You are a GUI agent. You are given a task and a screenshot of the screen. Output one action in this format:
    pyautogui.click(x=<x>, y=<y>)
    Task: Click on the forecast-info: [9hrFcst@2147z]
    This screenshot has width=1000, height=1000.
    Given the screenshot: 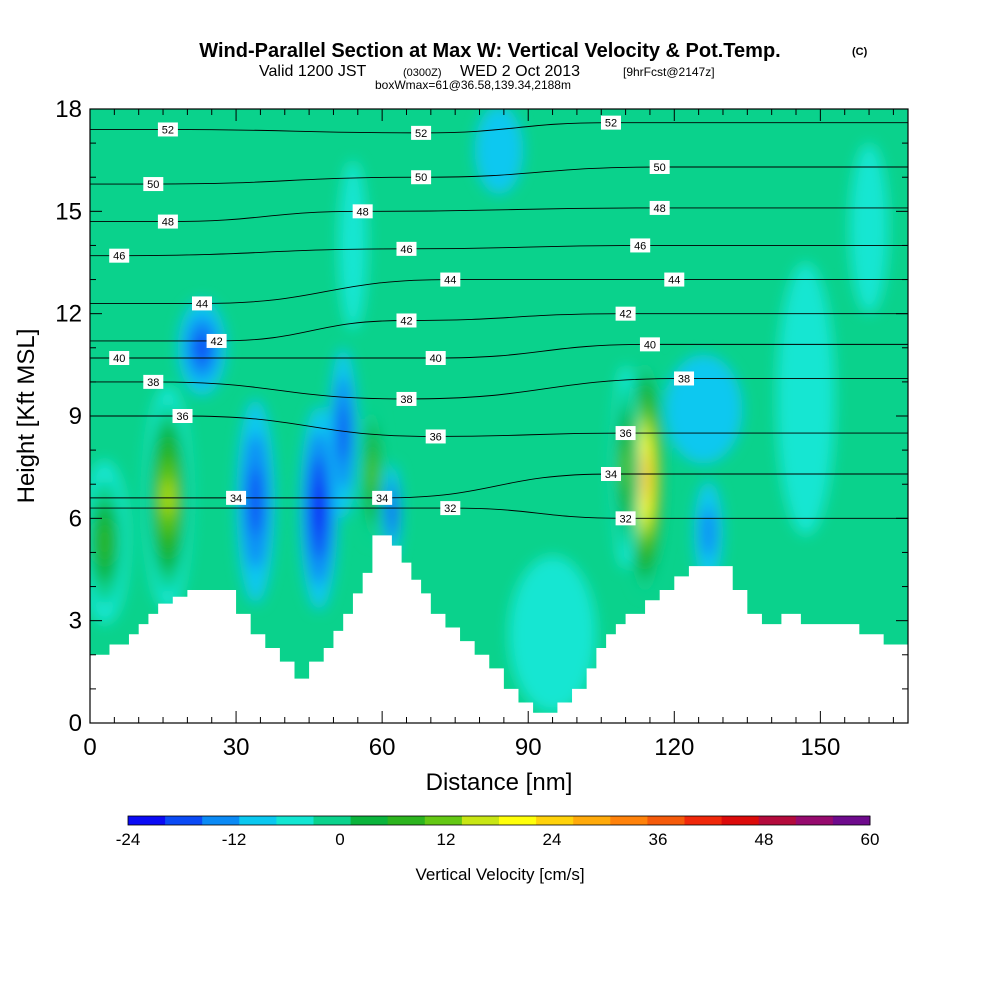 What is the action you would take?
    pyautogui.click(x=669, y=72)
    